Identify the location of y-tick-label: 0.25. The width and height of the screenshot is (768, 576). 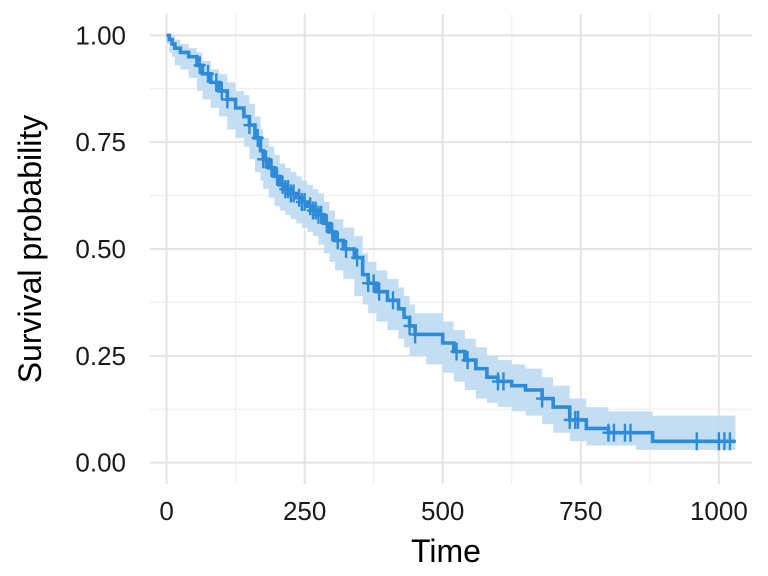
(100, 356).